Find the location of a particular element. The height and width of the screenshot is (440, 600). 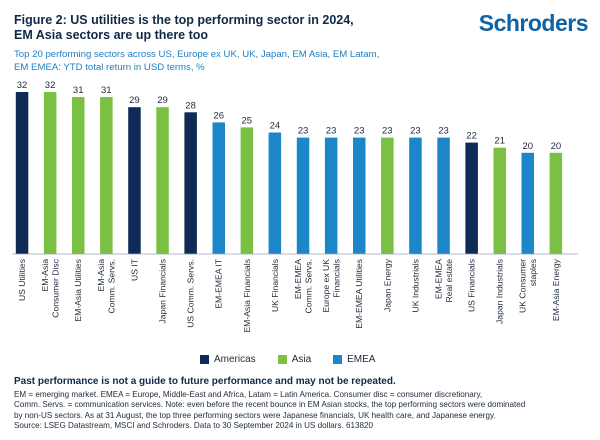

category-label-9: EM-Asia Financials is located at coordinates (247, 296).